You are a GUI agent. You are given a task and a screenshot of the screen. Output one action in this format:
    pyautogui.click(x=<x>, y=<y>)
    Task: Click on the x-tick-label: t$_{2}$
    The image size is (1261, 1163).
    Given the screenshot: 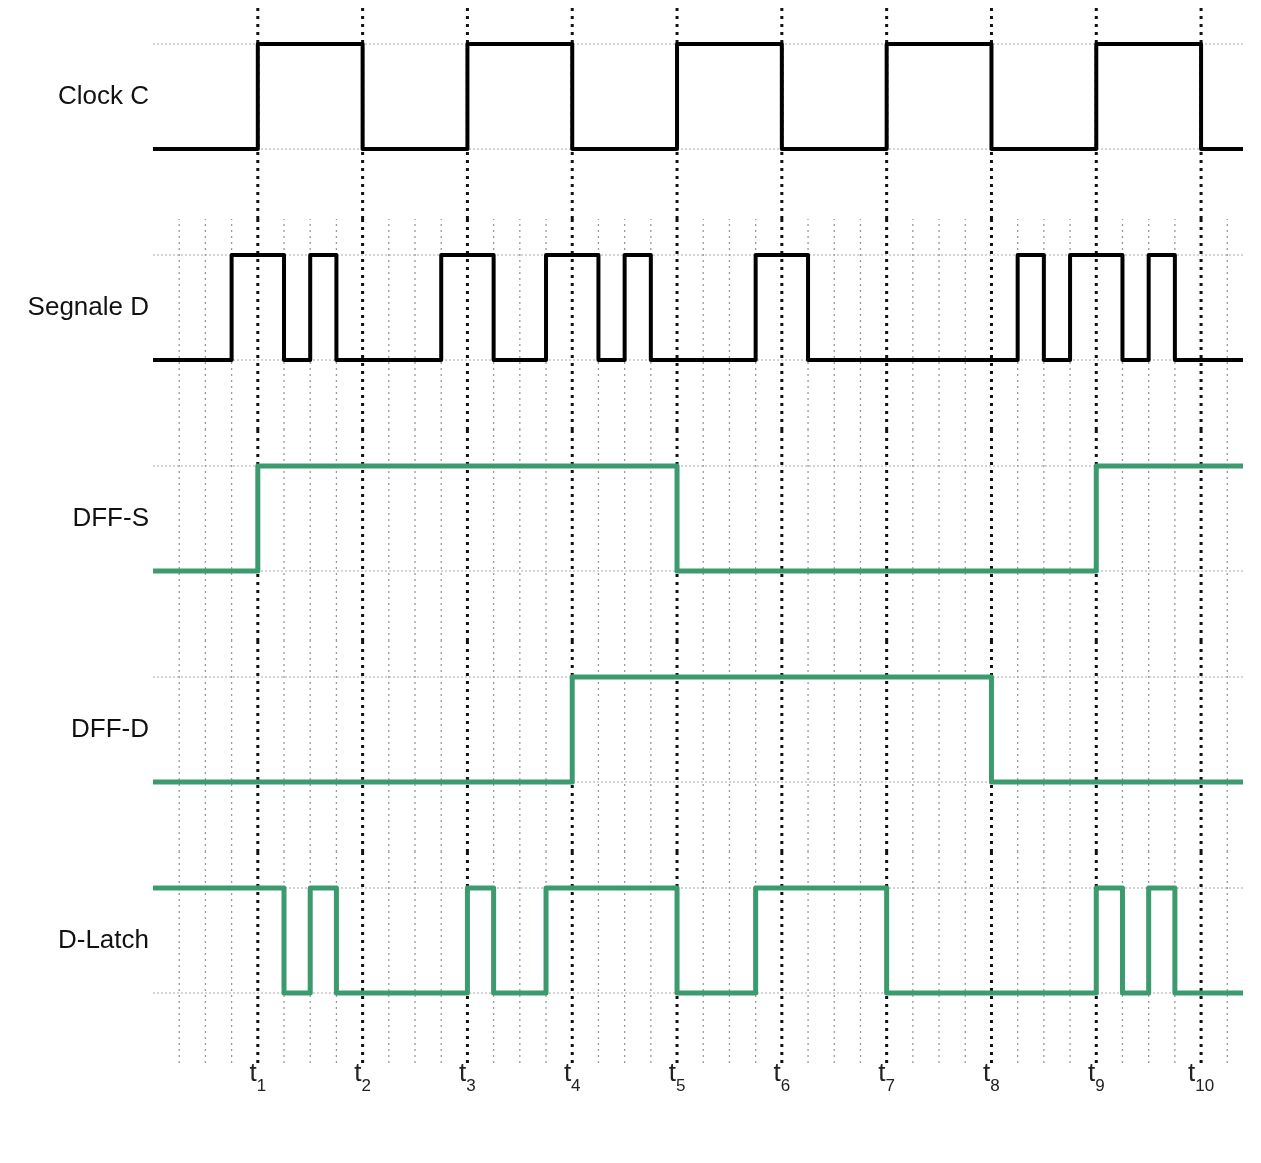 What is the action you would take?
    pyautogui.click(x=362, y=1076)
    